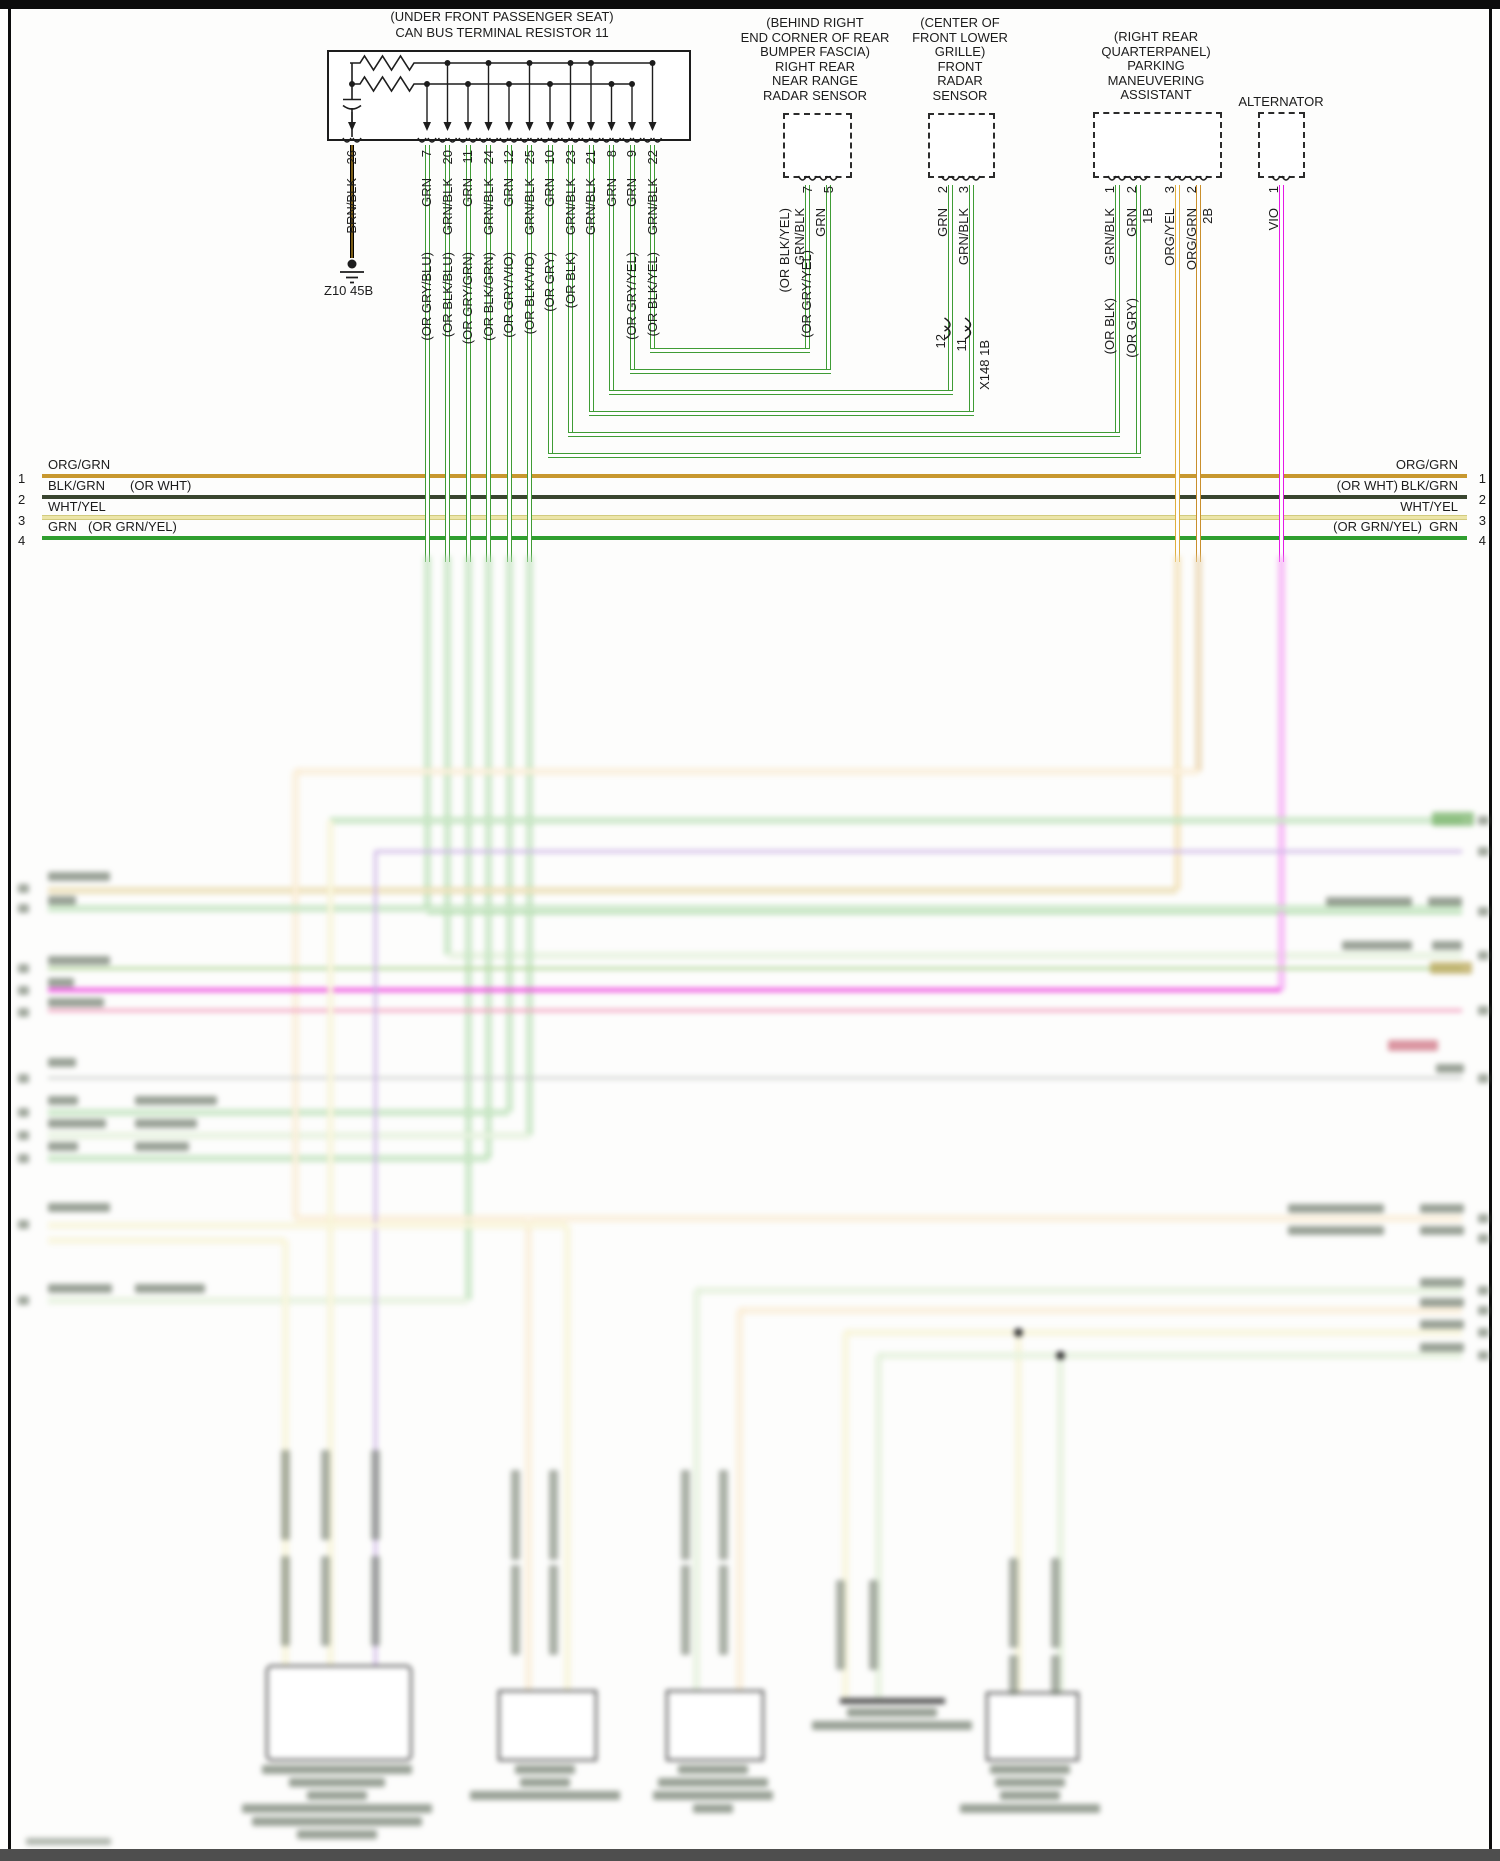 The image size is (1500, 1861). I want to click on parking-assistant-box, so click(1157, 145).